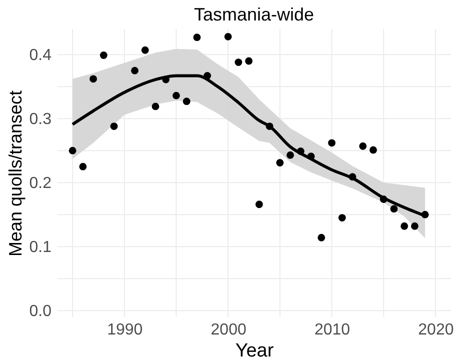 The image size is (474, 364). Describe the element at coordinates (254, 351) in the screenshot. I see `x-axis-title: Year` at that location.